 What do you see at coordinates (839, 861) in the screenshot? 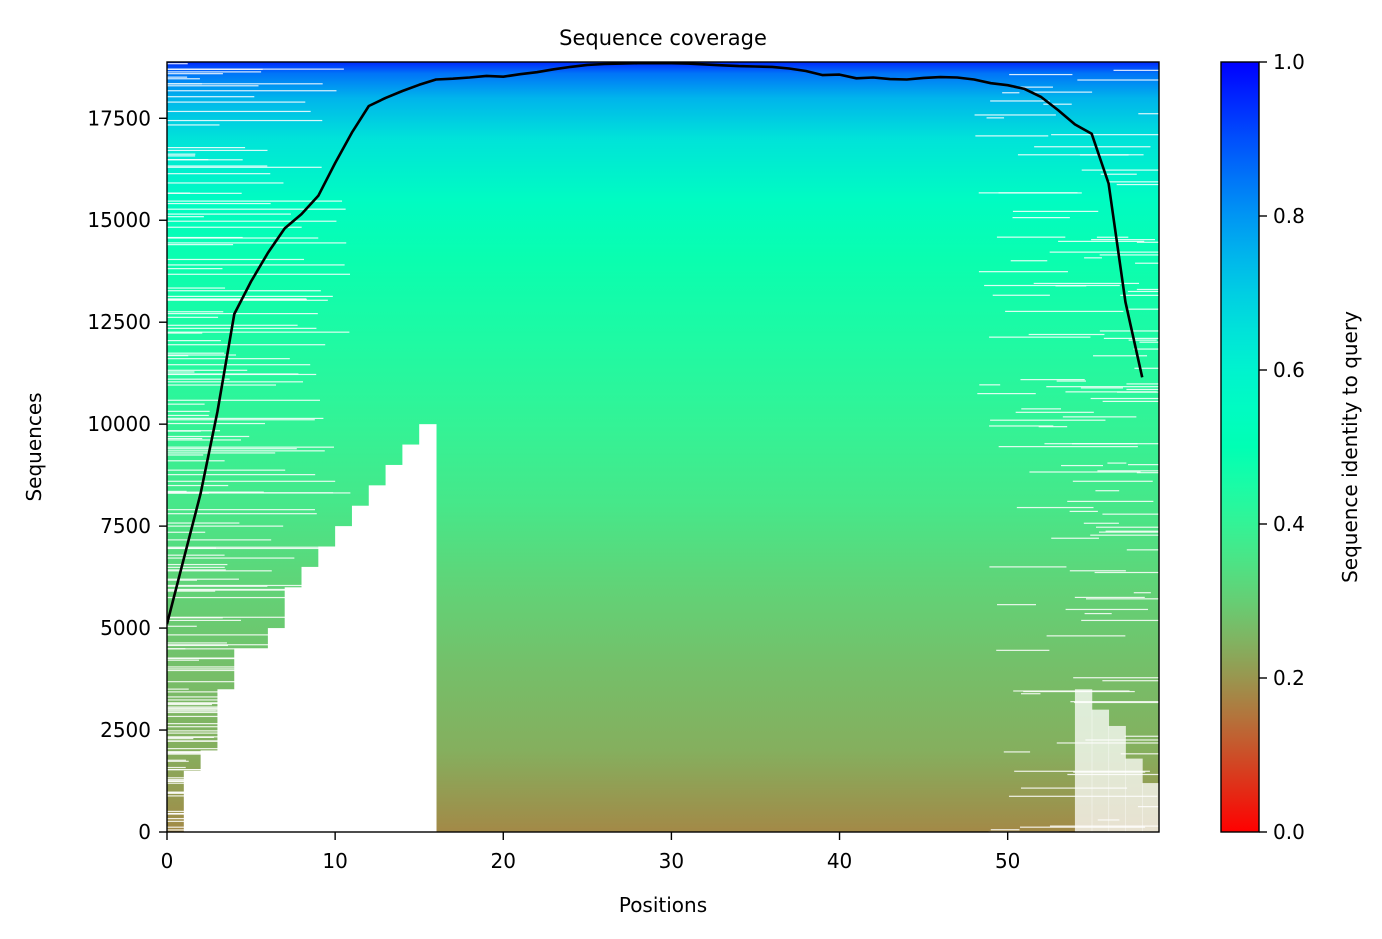
I see `x-tick-label: 40` at bounding box center [839, 861].